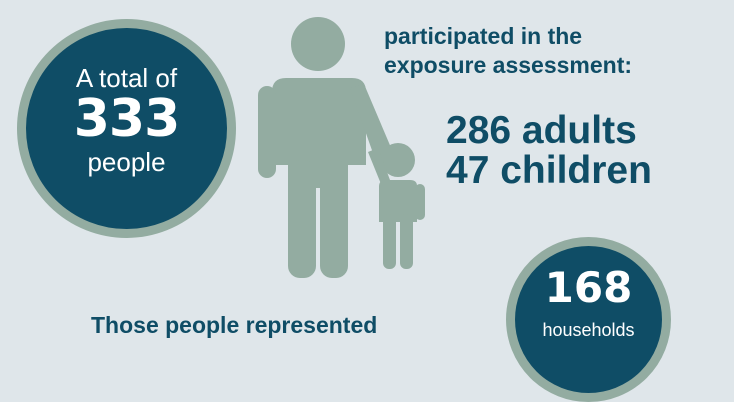 The height and width of the screenshot is (402, 734). Describe the element at coordinates (468, 170) in the screenshot. I see `children-count: 47` at that location.